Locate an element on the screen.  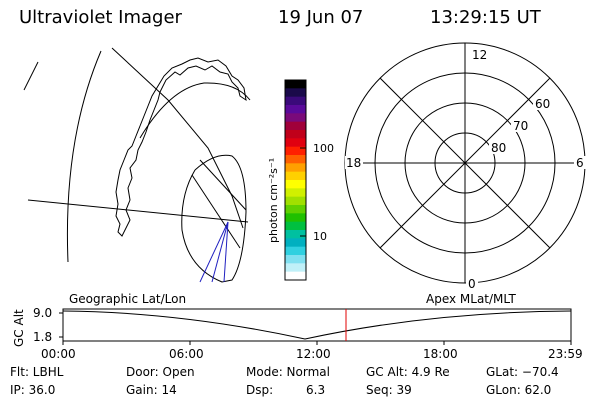
mlt-label-18: 18 is located at coordinates (353, 163).